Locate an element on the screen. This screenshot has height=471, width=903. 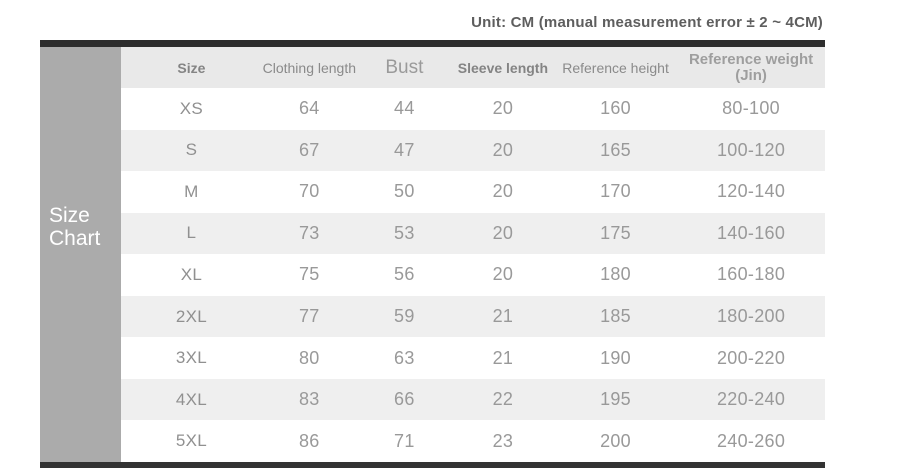
cell-reference-weight: 200-220 is located at coordinates (751, 357).